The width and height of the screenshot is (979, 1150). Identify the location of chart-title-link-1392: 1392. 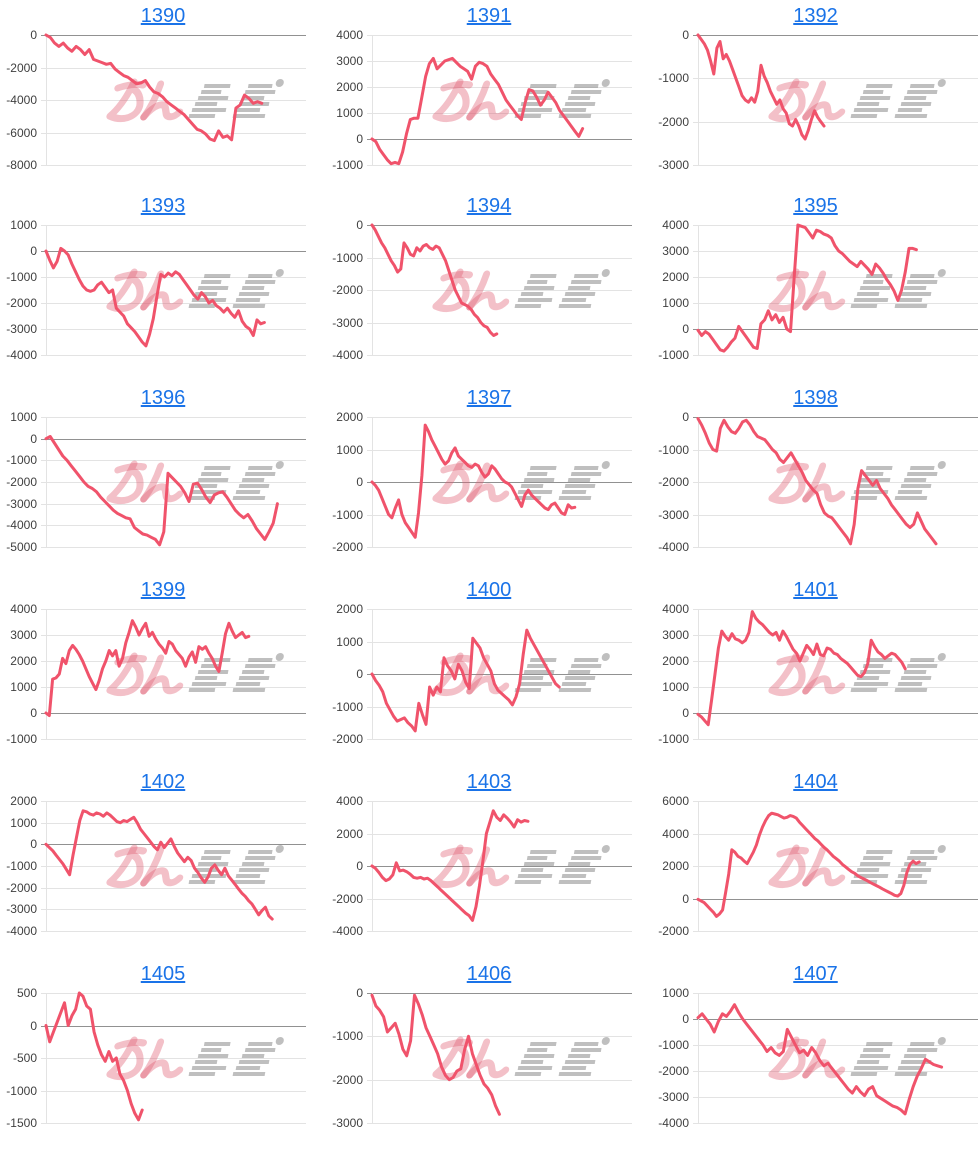
(815, 16).